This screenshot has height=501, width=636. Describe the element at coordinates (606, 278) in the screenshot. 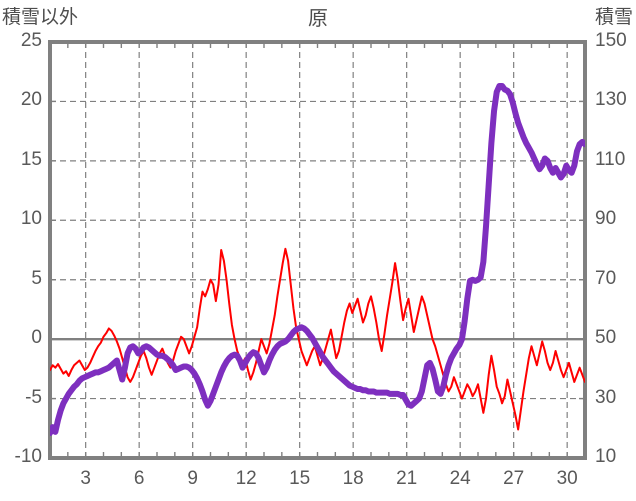

I see `right-tick-label: 70` at that location.